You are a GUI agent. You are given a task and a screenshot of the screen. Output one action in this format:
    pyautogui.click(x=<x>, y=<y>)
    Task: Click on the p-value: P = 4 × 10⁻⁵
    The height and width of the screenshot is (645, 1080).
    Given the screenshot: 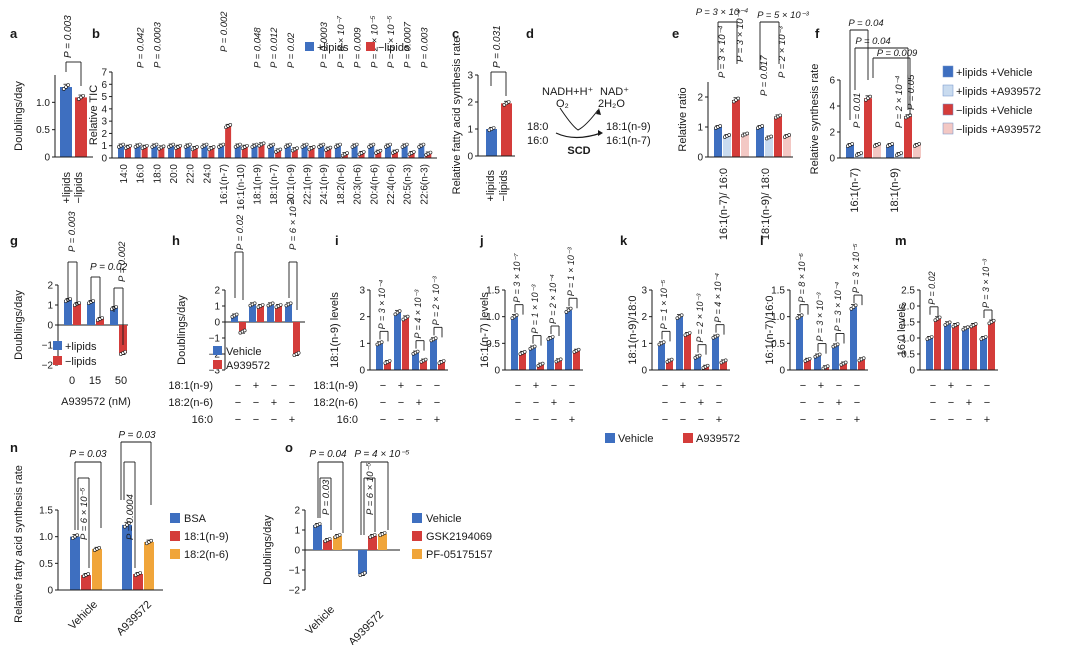 What is the action you would take?
    pyautogui.click(x=381, y=454)
    